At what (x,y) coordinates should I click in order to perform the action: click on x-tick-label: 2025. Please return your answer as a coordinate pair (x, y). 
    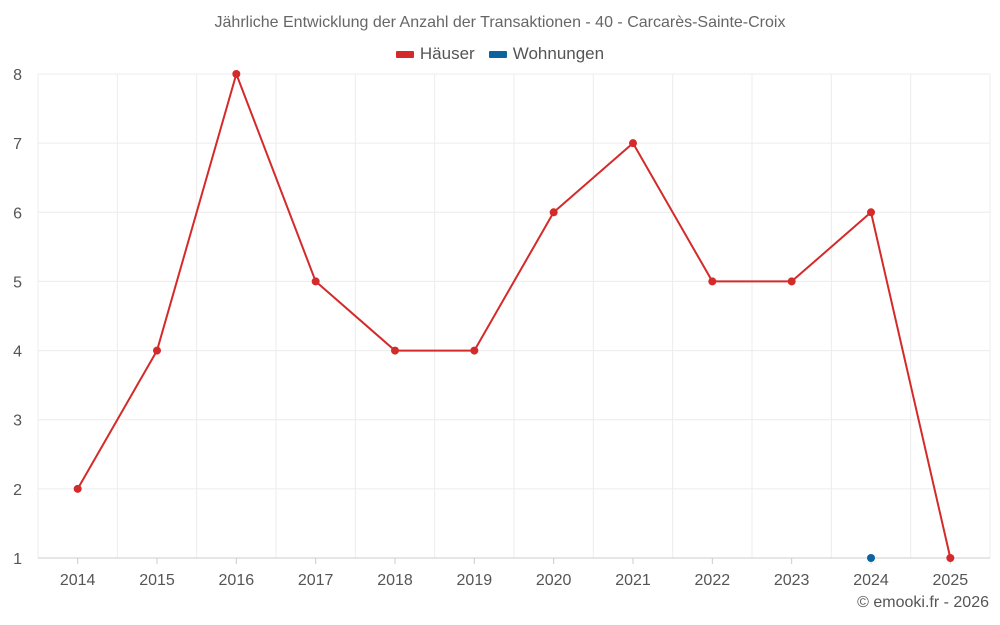
    Looking at the image, I should click on (951, 580).